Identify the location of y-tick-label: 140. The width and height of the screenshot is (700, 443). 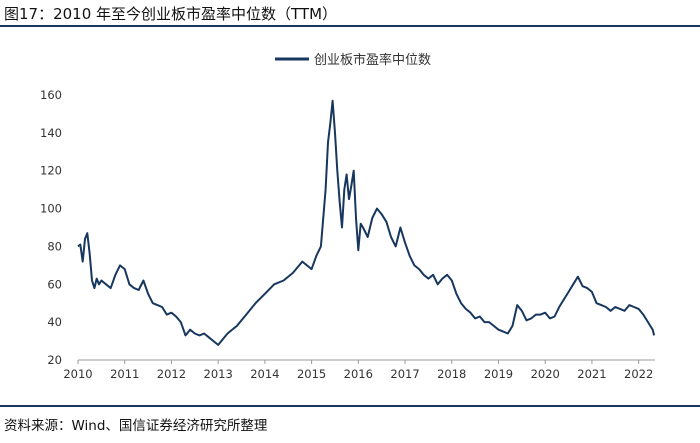
(51, 133).